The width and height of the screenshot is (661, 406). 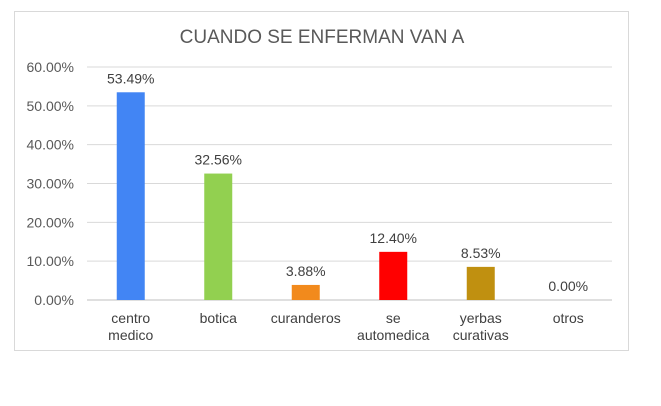 What do you see at coordinates (393, 238) in the screenshot?
I see `data-label: 12.40%` at bounding box center [393, 238].